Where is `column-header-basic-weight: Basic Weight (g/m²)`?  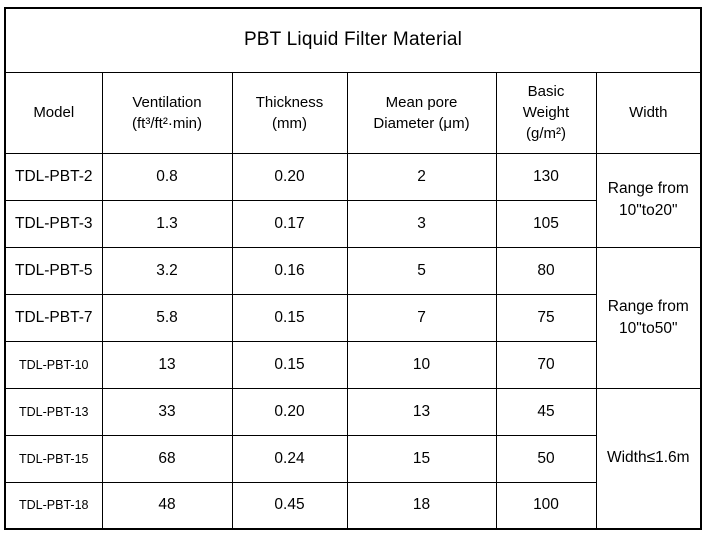 column-header-basic-weight: Basic Weight (g/m²) is located at coordinates (546, 112).